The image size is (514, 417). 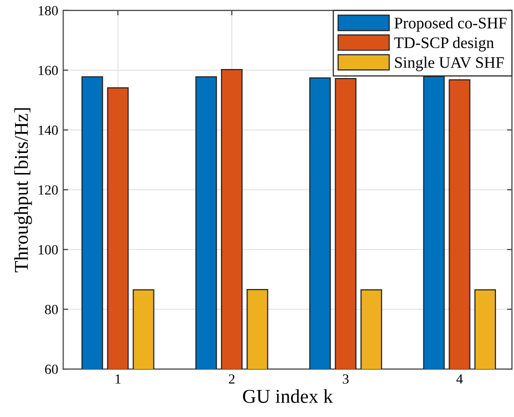 What do you see at coordinates (231, 379) in the screenshot?
I see `x-tick-label: 2` at bounding box center [231, 379].